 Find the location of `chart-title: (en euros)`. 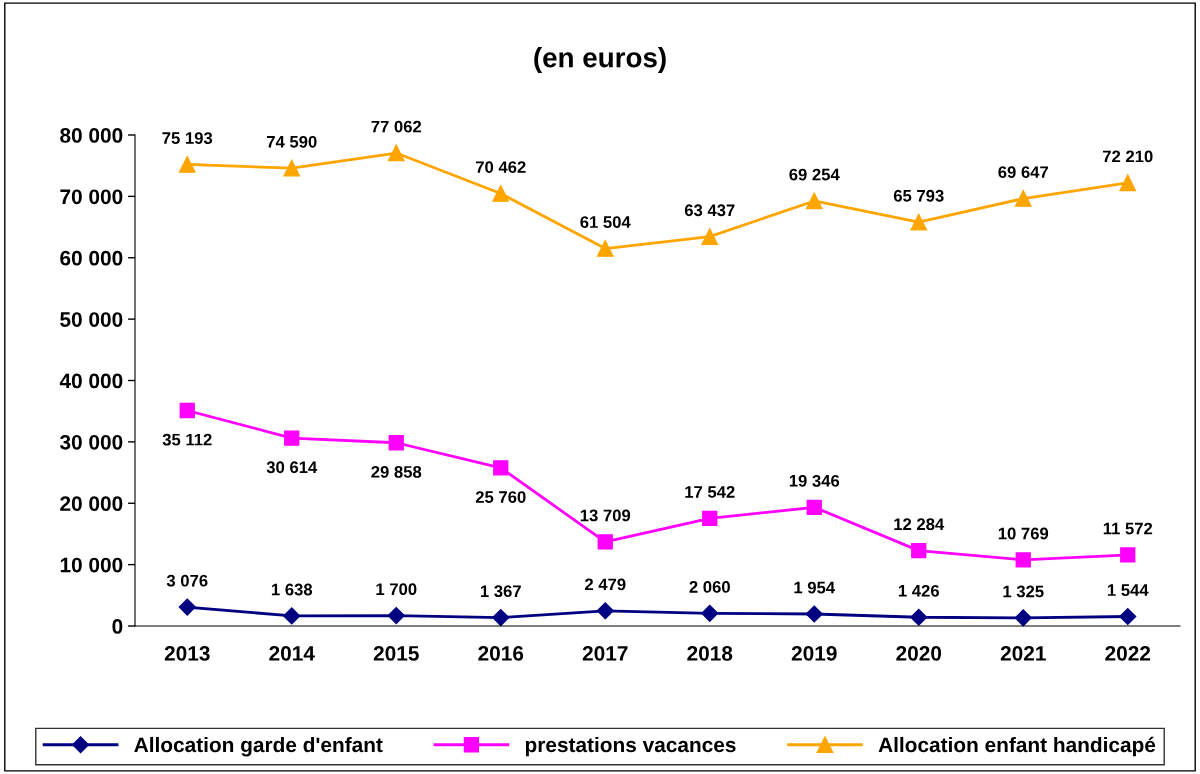

chart-title: (en euros) is located at coordinates (600, 60).